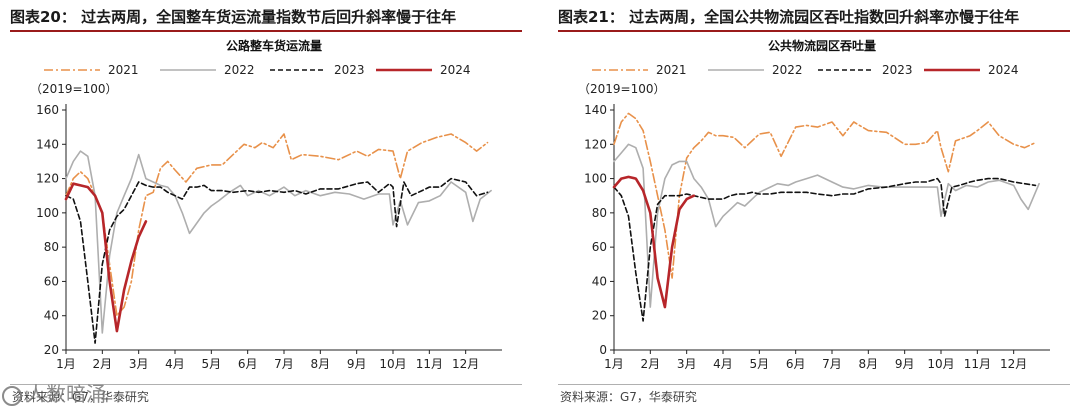 The image size is (1080, 413). Describe the element at coordinates (822, 45) in the screenshot. I see `chart-title: 公共物流园区吞吐量` at that location.